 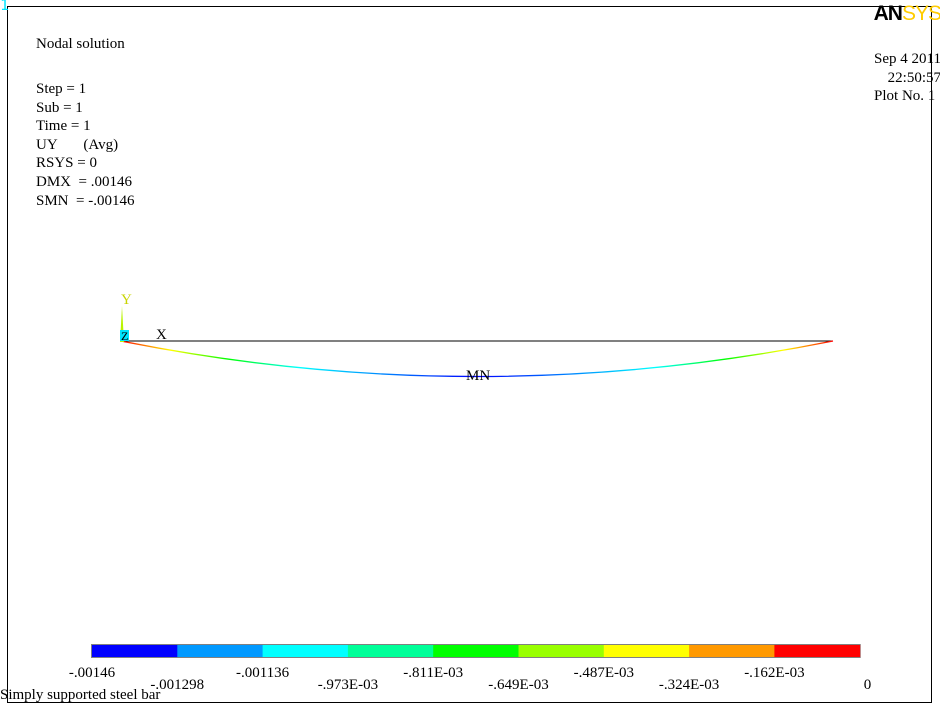 I want to click on date-block: Sep 4 2011 22:50:57 Plot No. 1, so click(x=907, y=78).